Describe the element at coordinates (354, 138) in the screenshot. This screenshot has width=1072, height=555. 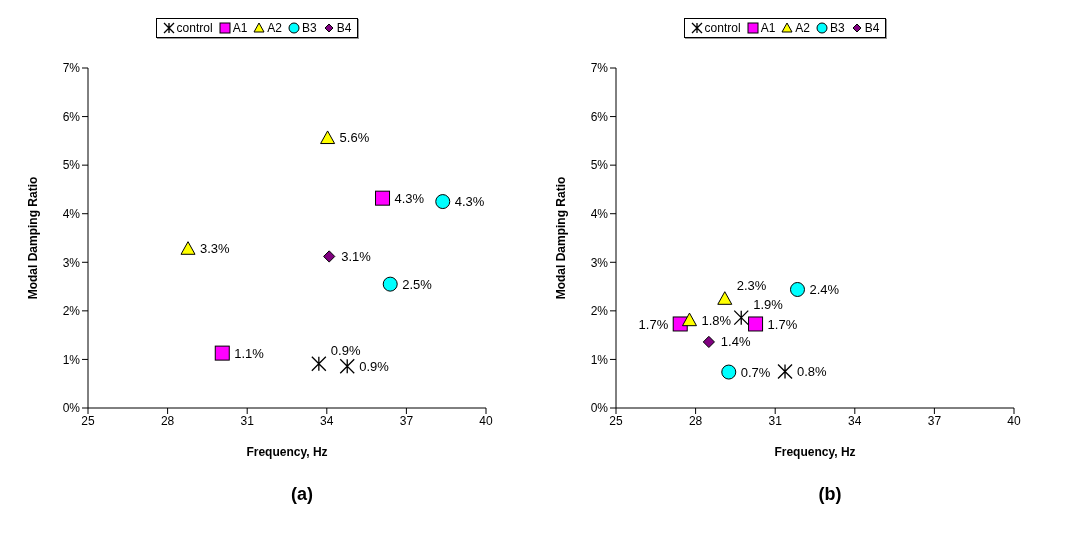
I see `data-label: 5.6%` at that location.